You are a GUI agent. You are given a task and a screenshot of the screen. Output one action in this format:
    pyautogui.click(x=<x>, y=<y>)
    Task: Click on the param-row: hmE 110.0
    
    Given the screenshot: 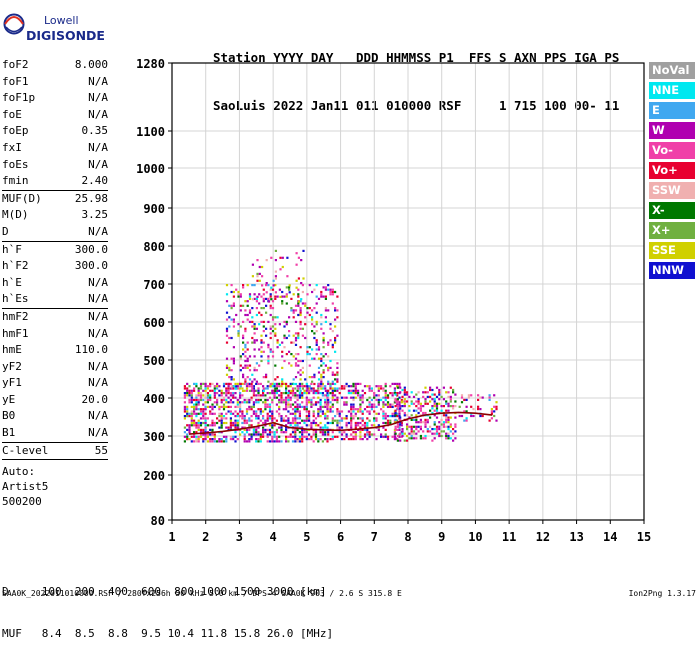 What is the action you would take?
    pyautogui.click(x=55, y=350)
    